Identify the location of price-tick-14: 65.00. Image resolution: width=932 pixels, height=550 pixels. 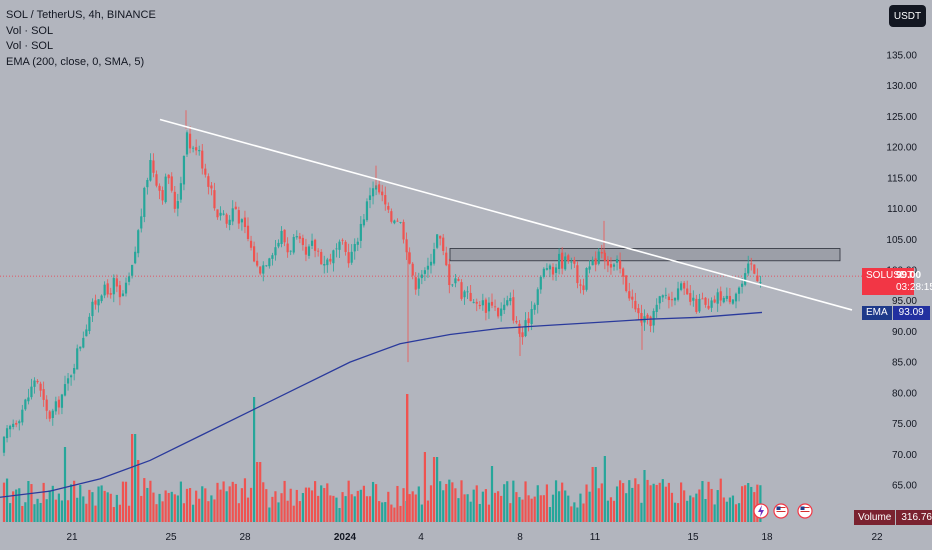
(904, 486).